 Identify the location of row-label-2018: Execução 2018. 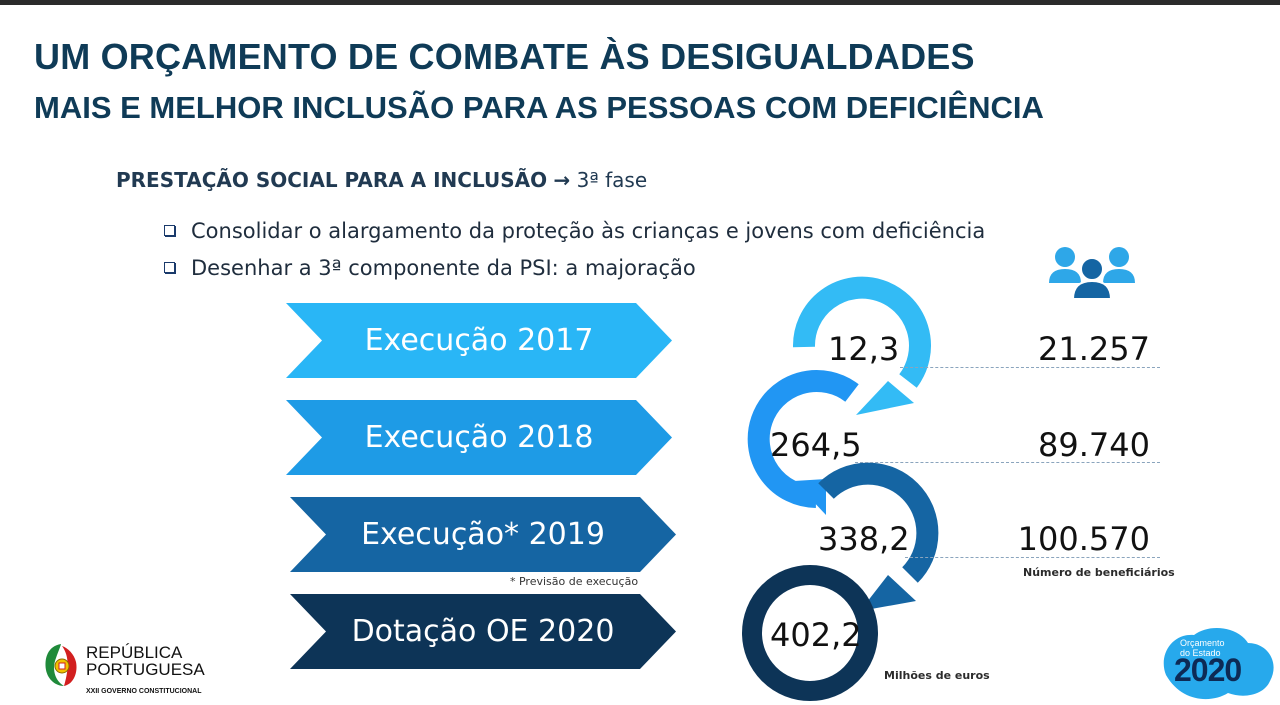
(479, 437).